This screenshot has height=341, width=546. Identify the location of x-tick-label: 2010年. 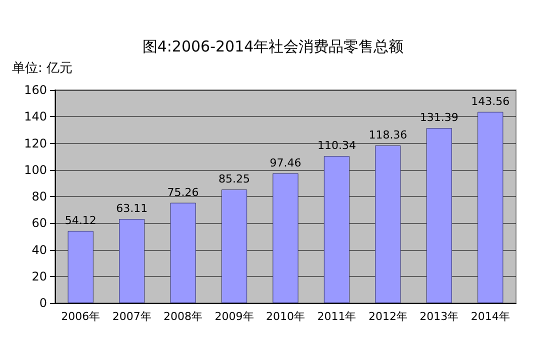
(285, 316).